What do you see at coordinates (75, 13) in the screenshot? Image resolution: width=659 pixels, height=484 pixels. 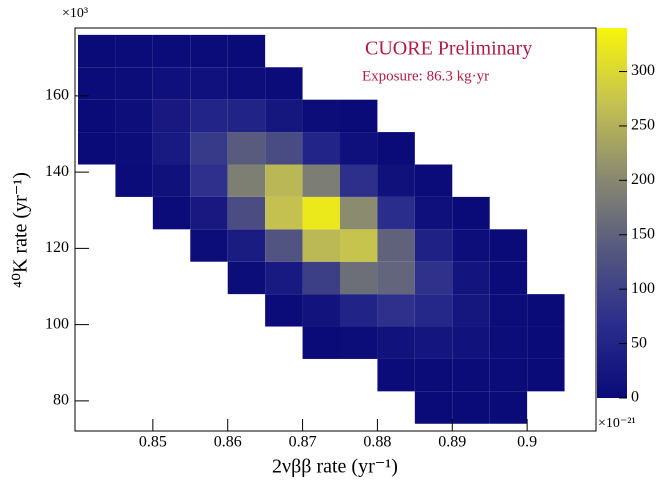 I see `y-multiplier: ×10³` at bounding box center [75, 13].